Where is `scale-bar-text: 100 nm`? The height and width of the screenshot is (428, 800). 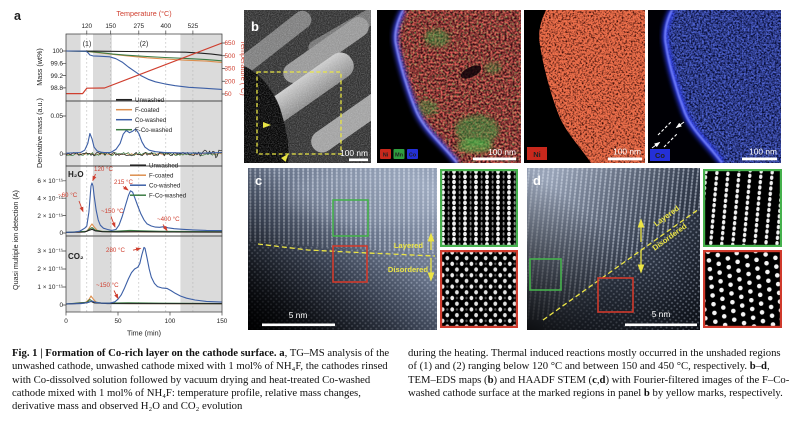 scale-bar-text: 100 nm is located at coordinates (354, 153).